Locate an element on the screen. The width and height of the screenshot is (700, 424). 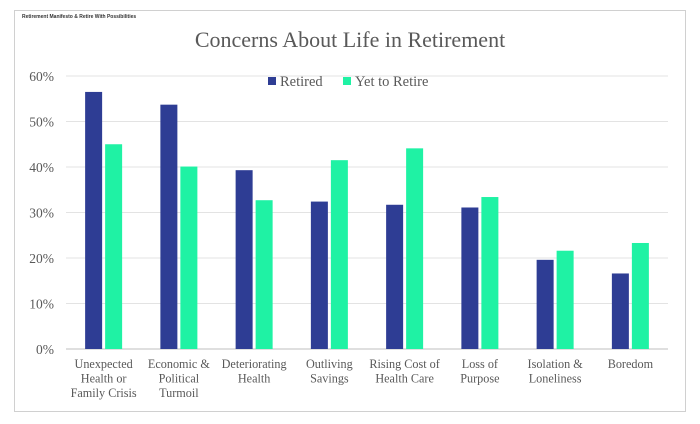
legend-label: Yet to Retire is located at coordinates (391, 82).